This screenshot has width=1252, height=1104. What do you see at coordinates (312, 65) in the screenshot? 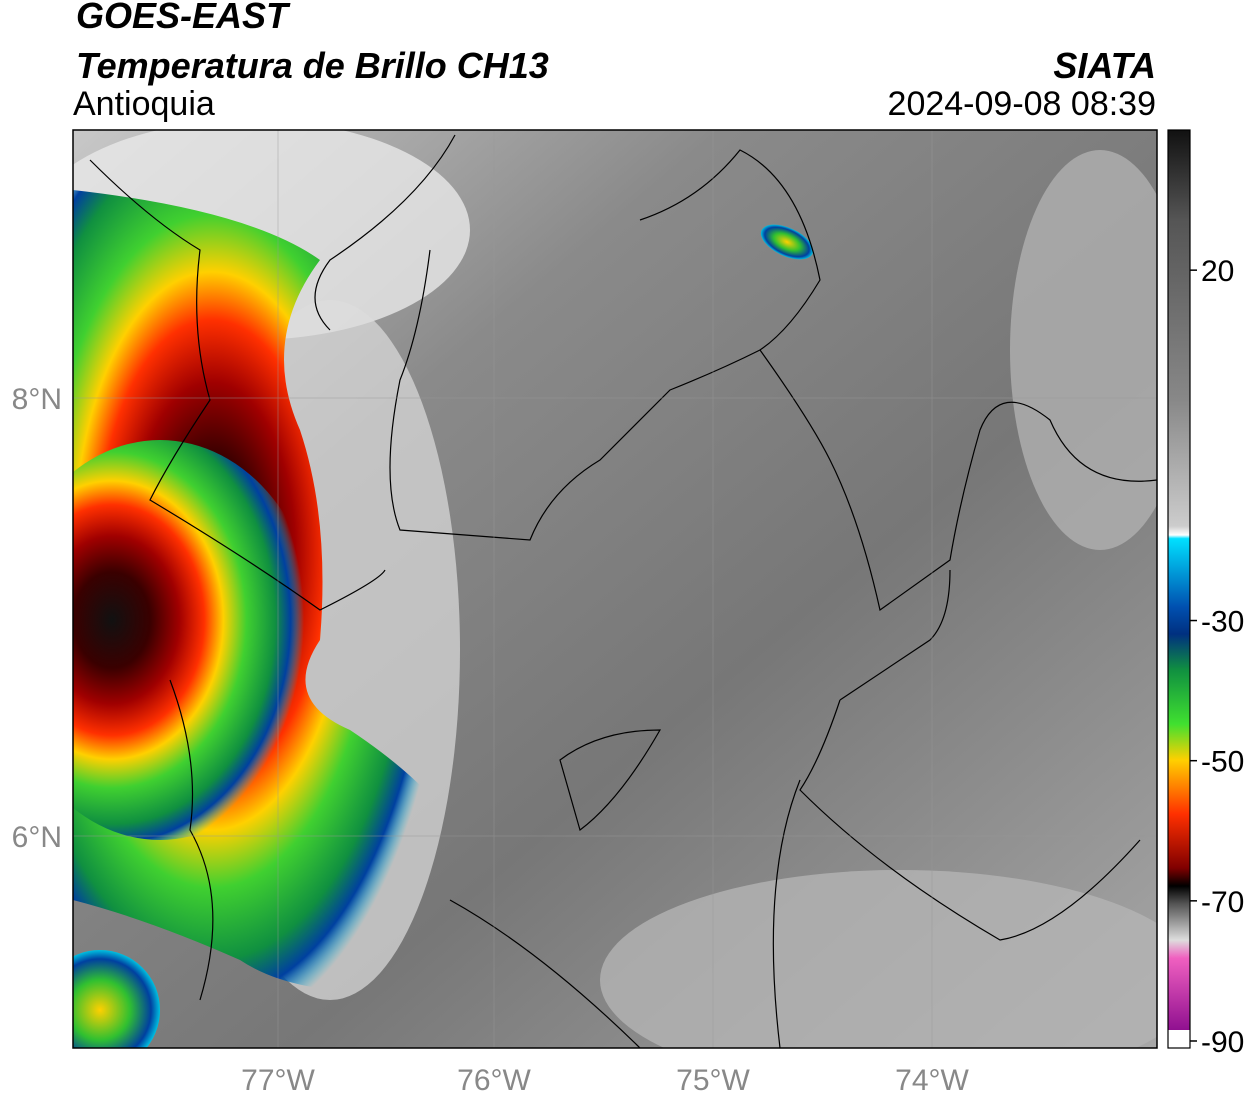
I see `subtitle: Temperatura de Brillo CH13` at bounding box center [312, 65].